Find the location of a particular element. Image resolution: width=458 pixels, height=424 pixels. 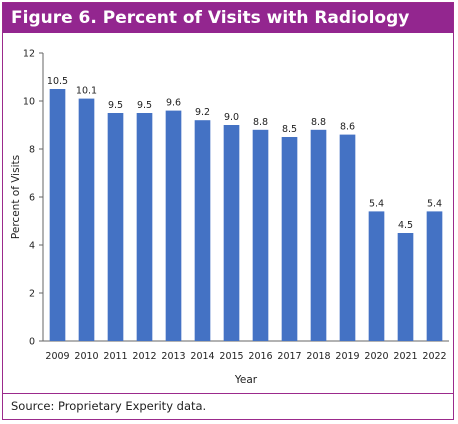

x-tick-label: 2020 is located at coordinates (376, 356).